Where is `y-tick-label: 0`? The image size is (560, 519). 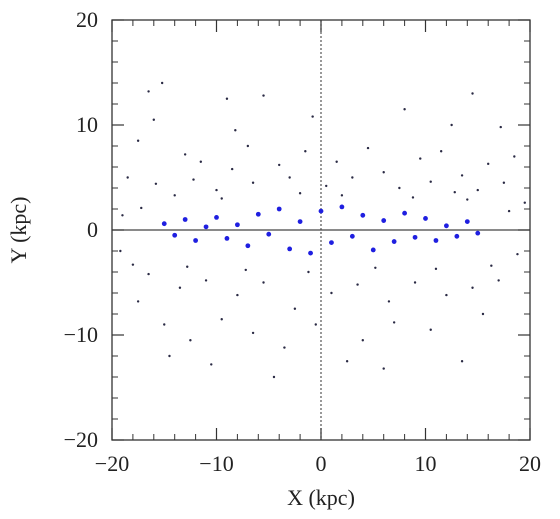
y-tick-label: 0 is located at coordinates (92, 229).